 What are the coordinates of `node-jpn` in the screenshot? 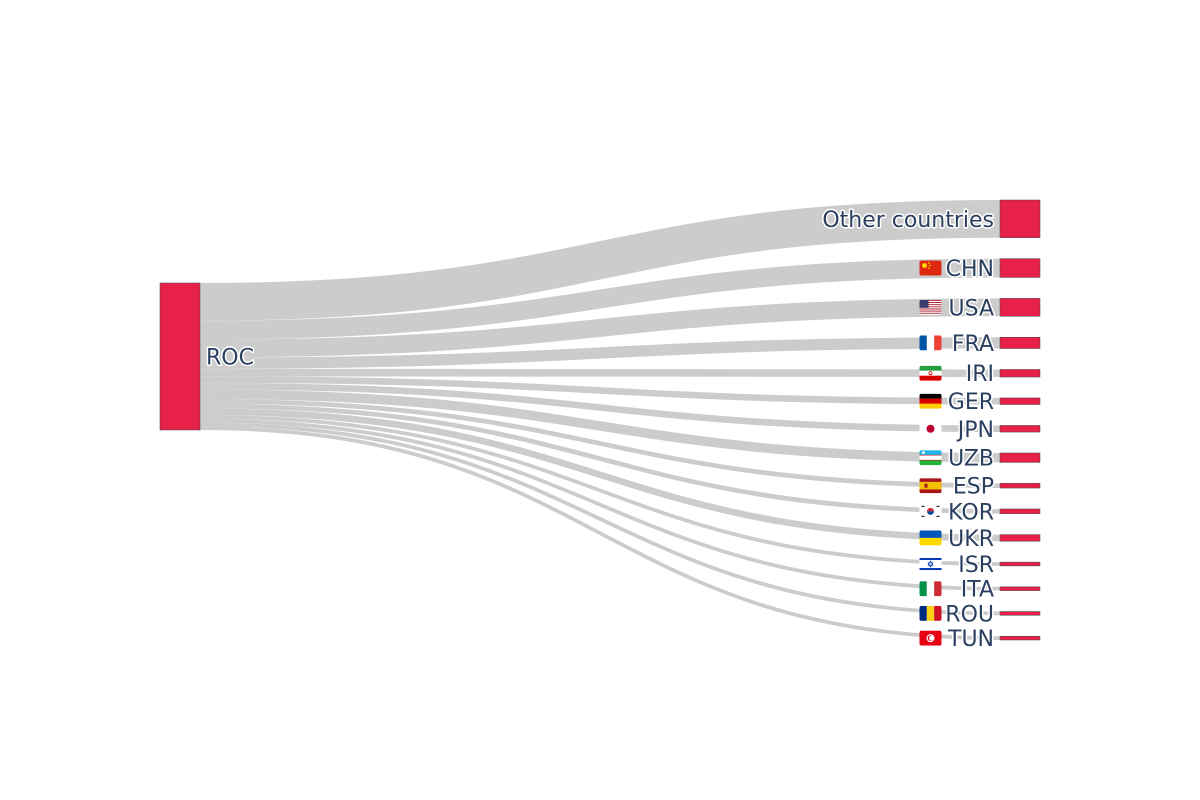 It's located at (1020, 429).